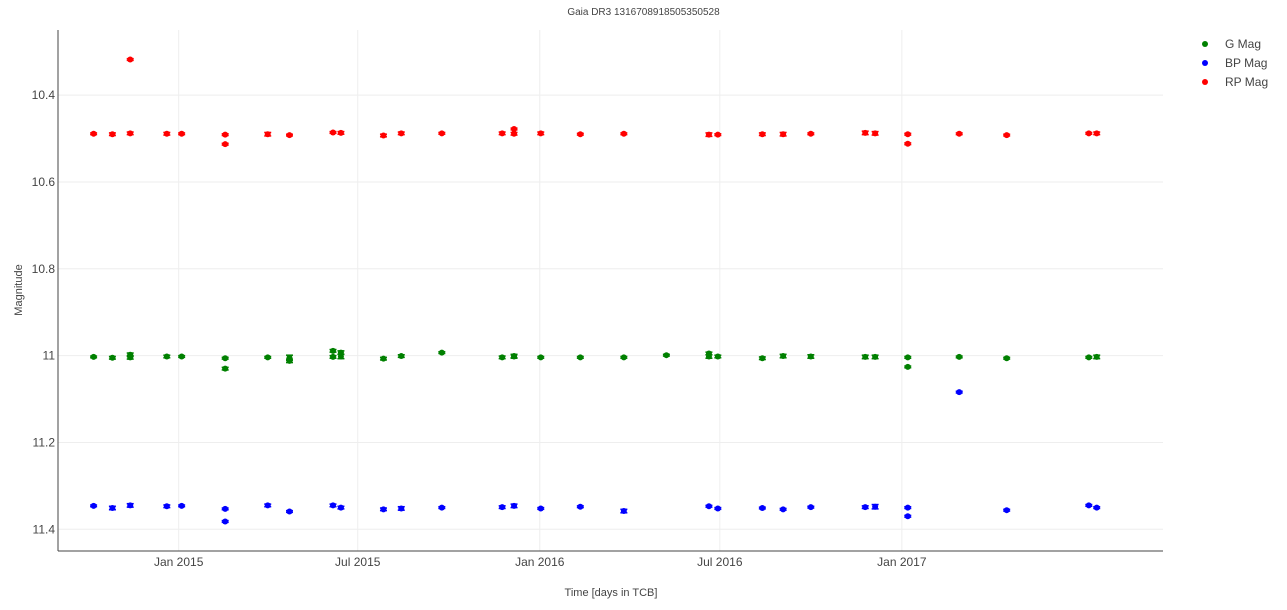 The image size is (1287, 610). I want to click on legend-item: BP Mag, so click(1234, 63).